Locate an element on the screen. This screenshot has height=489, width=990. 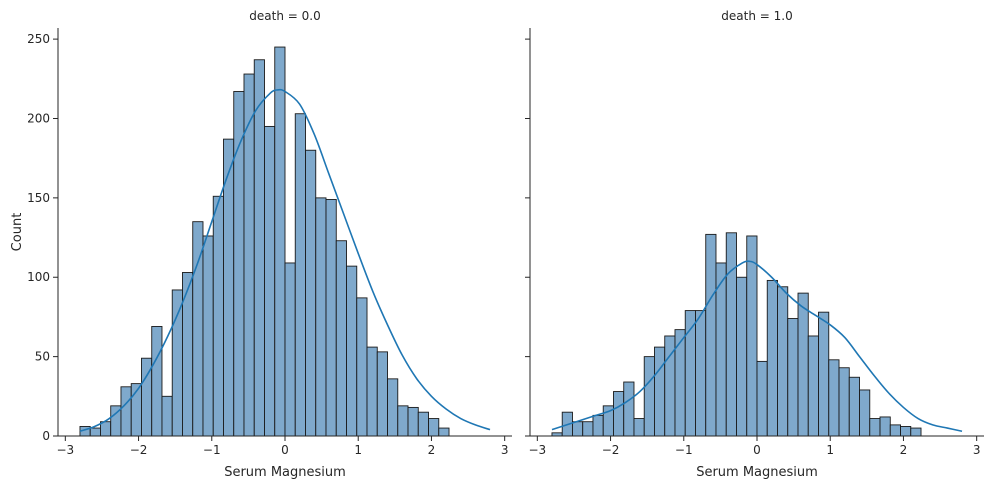
y-tick-label: 200 is located at coordinates (38, 118).